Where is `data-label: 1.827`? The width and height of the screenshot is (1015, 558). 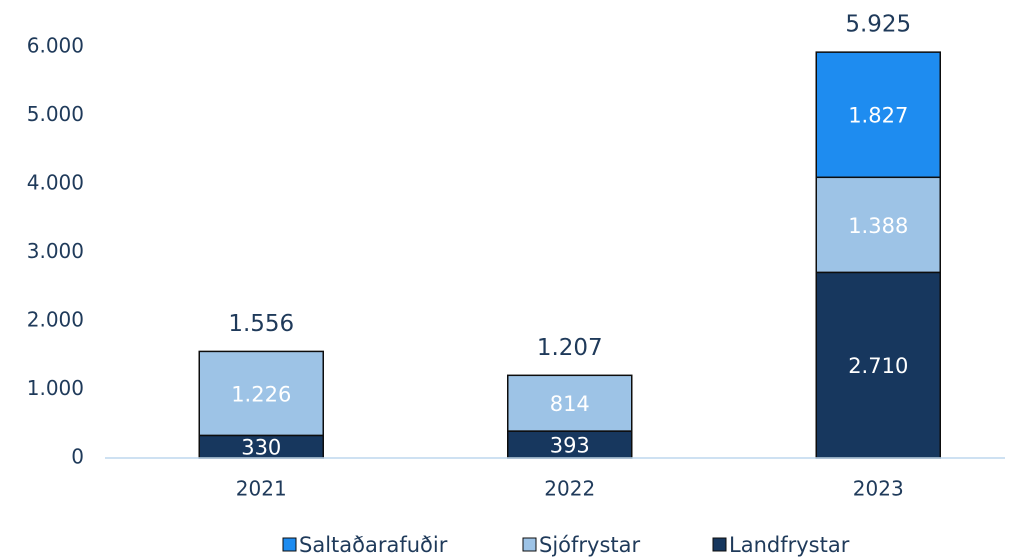
data-label: 1.827 is located at coordinates (878, 116).